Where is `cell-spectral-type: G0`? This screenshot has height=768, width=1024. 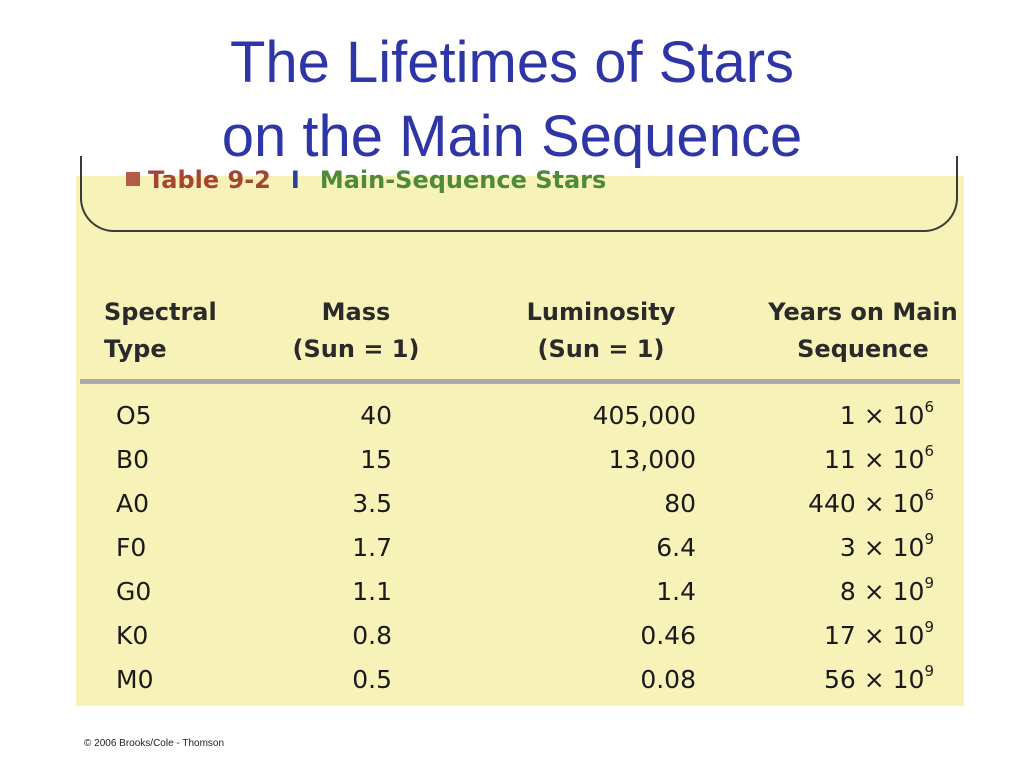 cell-spectral-type: G0 is located at coordinates (134, 591).